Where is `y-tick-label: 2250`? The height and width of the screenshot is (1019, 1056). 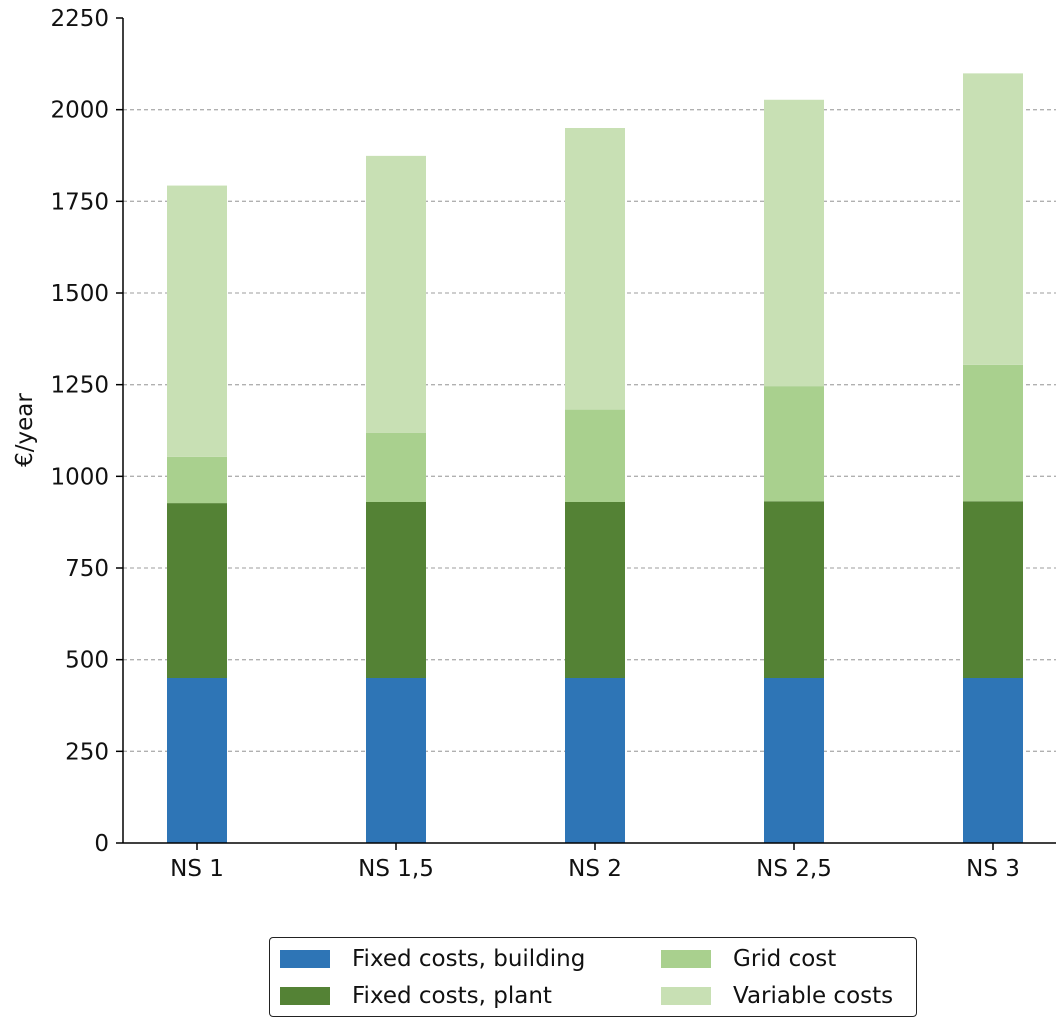 y-tick-label: 2250 is located at coordinates (79, 19).